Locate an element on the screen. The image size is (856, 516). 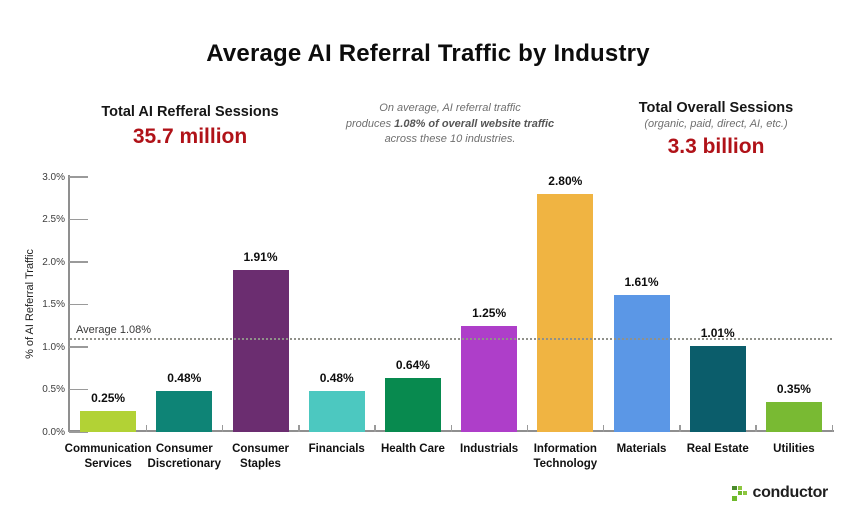
y-tick-label: 0.5% is located at coordinates (53, 389).